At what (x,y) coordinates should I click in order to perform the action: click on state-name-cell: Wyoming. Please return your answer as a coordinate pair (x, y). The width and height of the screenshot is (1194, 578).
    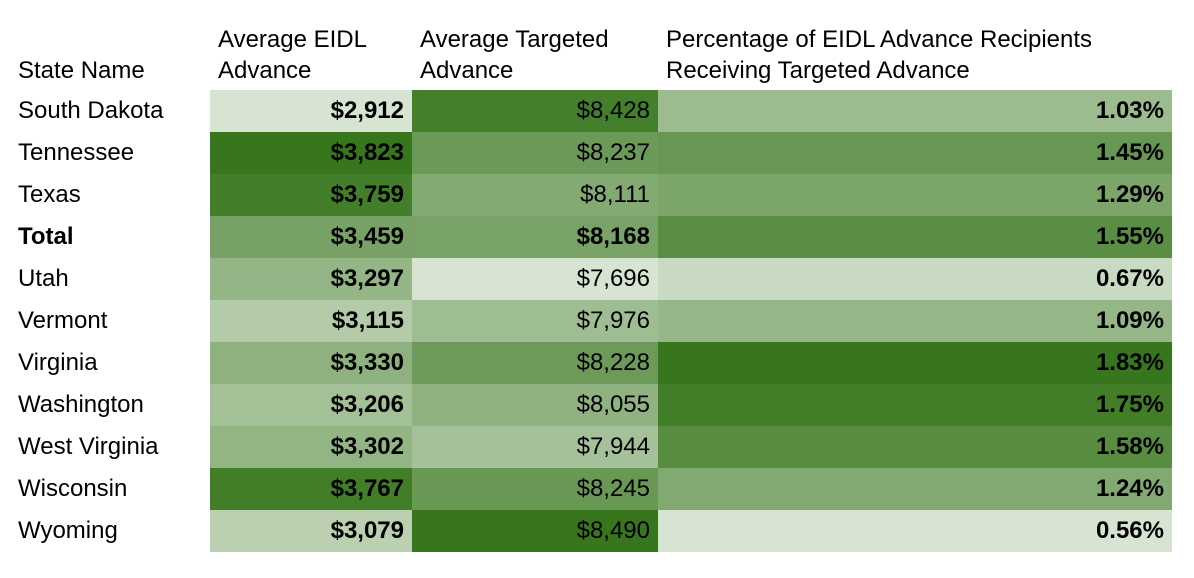
    Looking at the image, I should click on (68, 530).